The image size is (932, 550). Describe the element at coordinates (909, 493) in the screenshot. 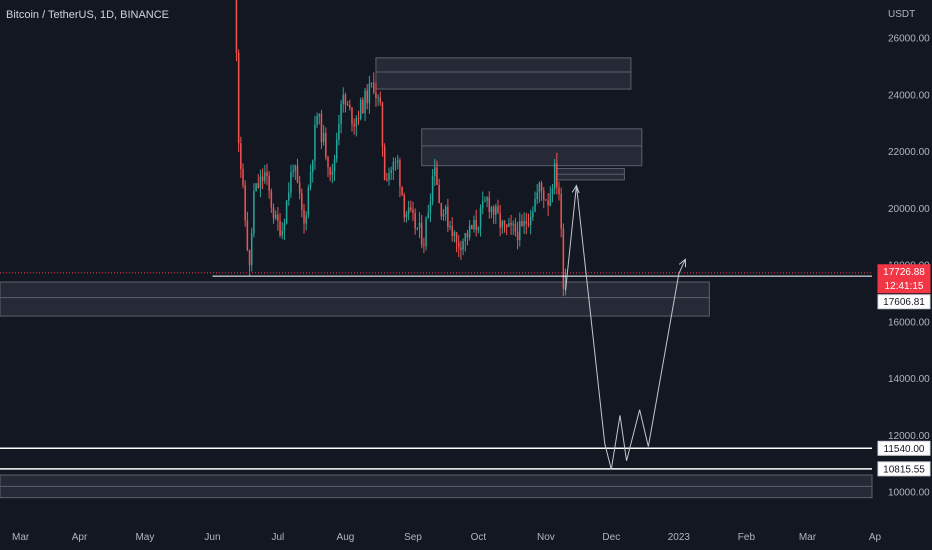

I see `y-tick-label: 10000.00` at that location.